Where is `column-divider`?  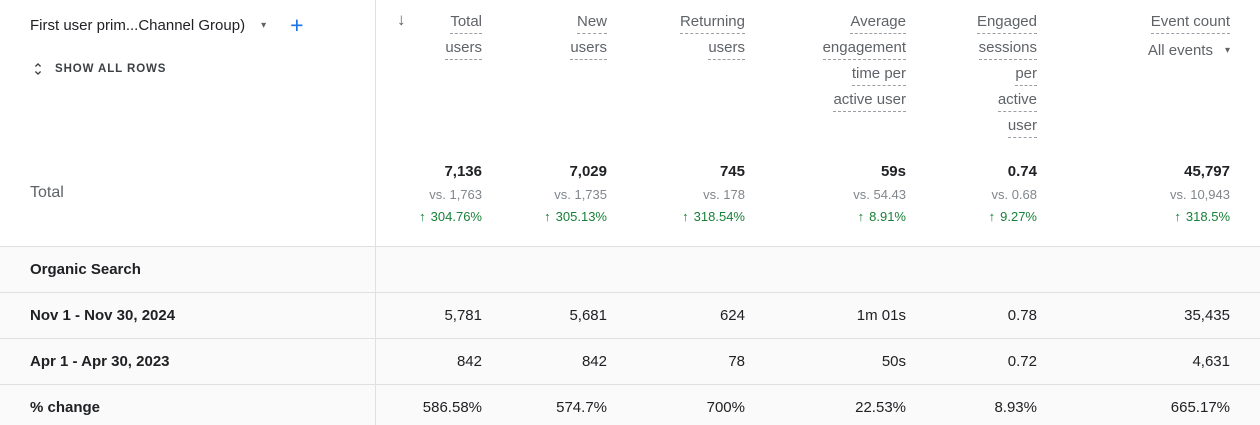
column-divider is located at coordinates (375, 212).